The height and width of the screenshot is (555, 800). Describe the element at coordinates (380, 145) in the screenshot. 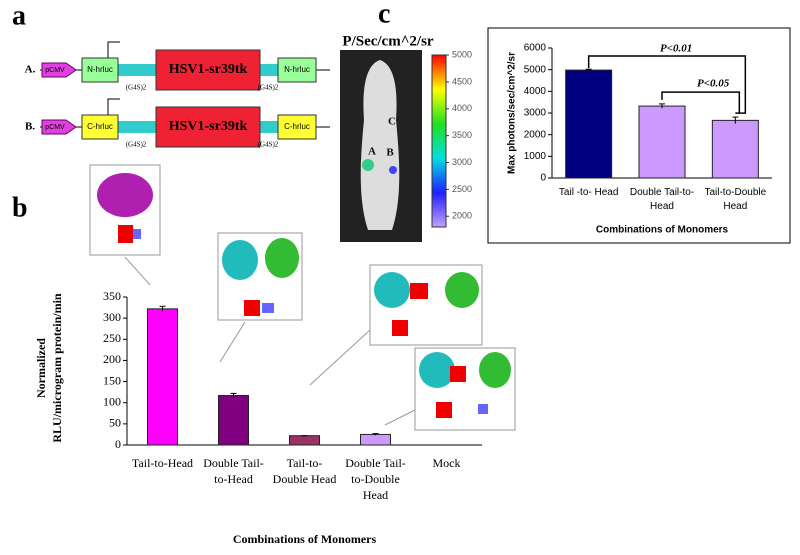

I see `mouse` at that location.